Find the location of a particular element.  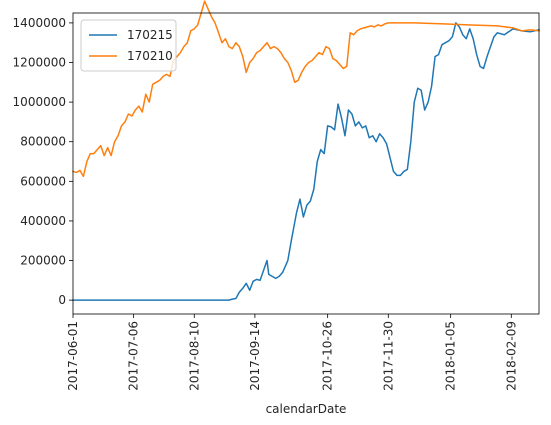

legend: 170215 170210 is located at coordinates (128, 45).